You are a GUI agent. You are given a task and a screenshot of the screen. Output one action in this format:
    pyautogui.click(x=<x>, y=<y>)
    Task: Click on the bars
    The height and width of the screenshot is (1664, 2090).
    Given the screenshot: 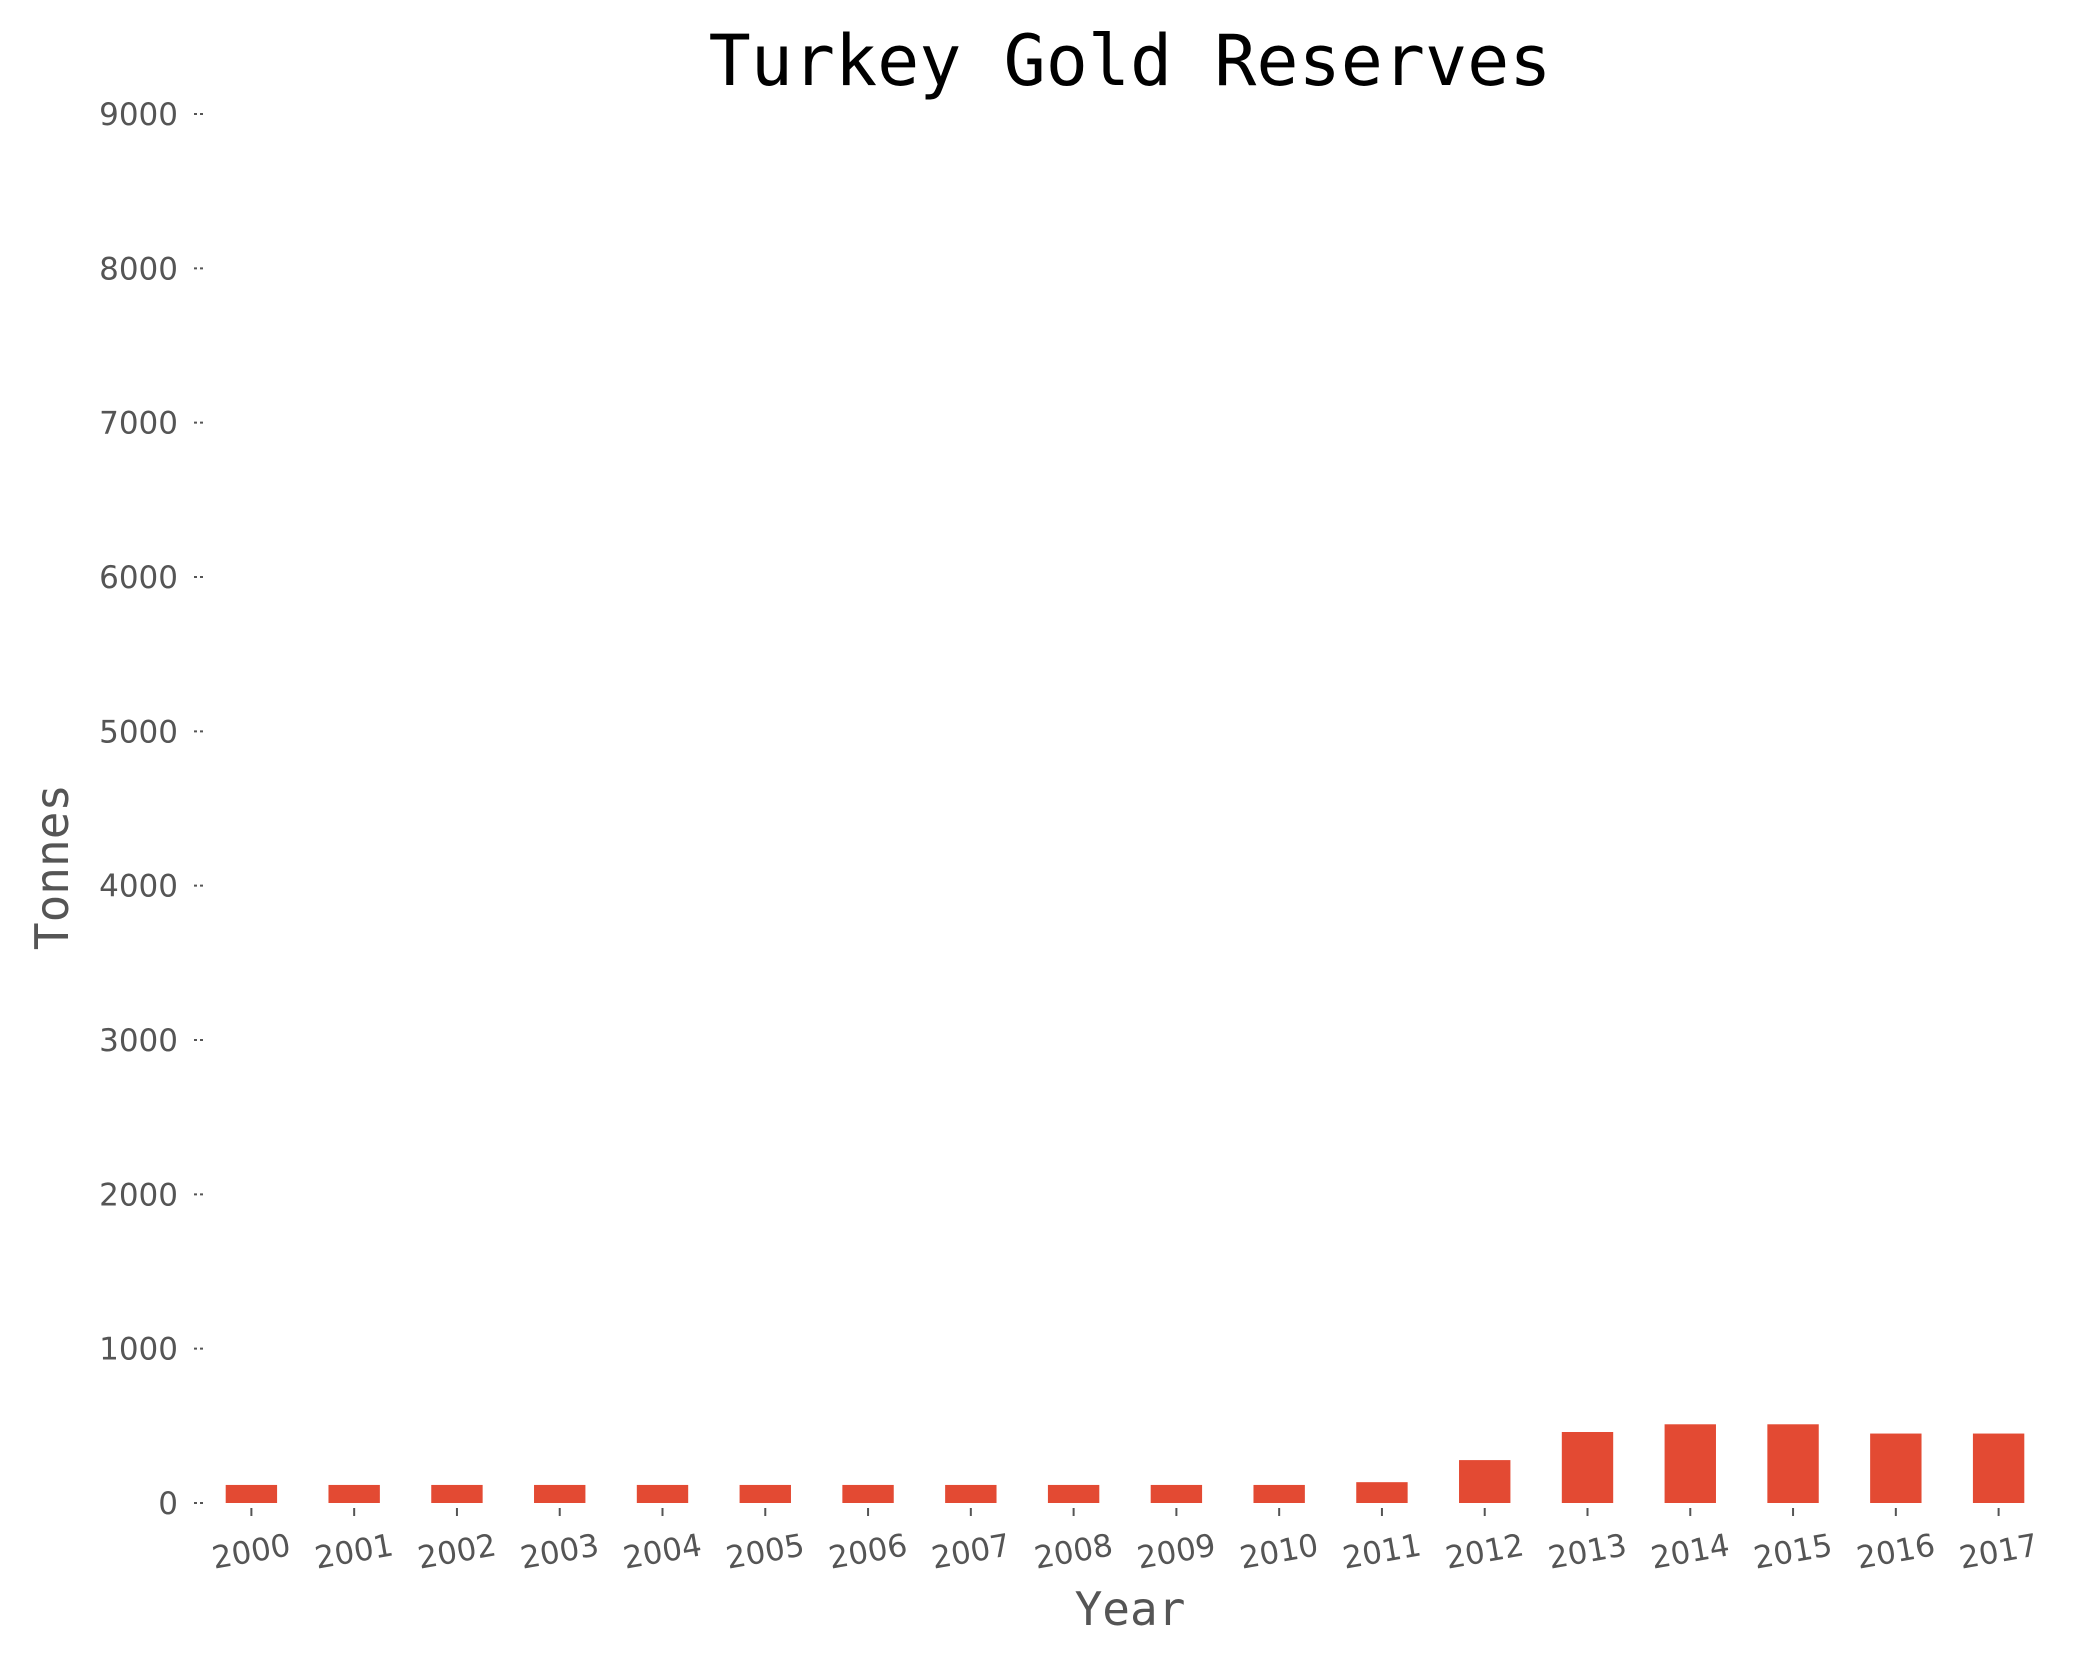 What is the action you would take?
    pyautogui.click(x=1125, y=1463)
    